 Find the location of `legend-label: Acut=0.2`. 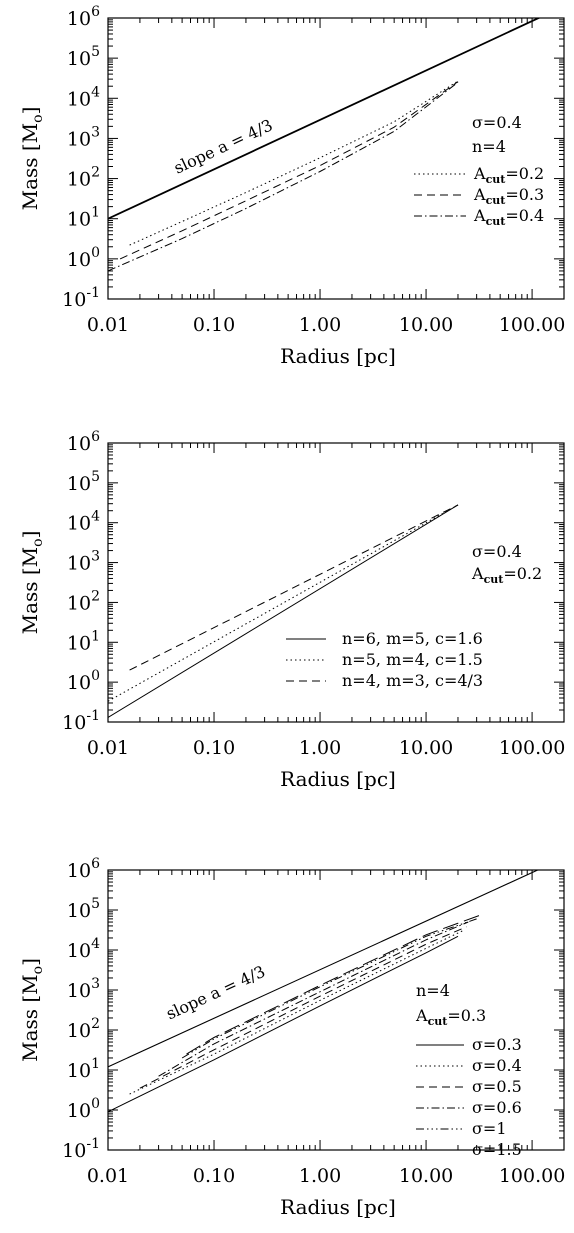

legend-label: Acut=0.2 is located at coordinates (508, 175).